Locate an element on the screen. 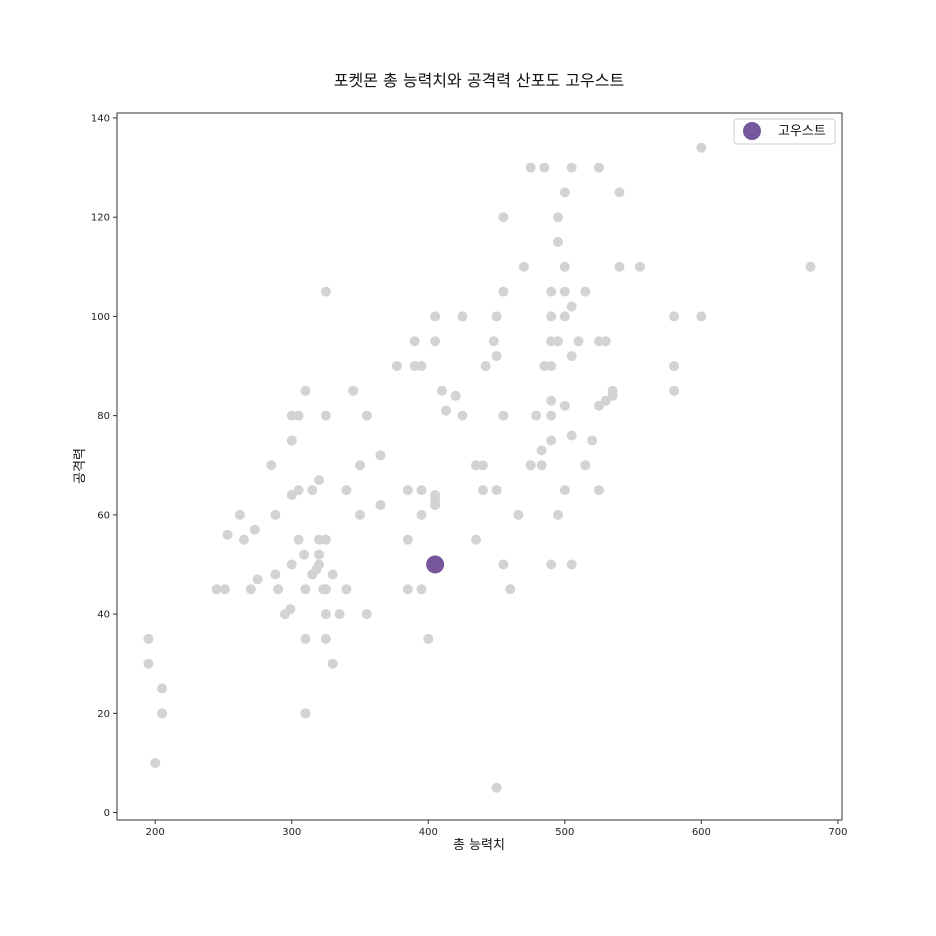 The height and width of the screenshot is (936, 936). y-tick-label: 20 is located at coordinates (103, 714).